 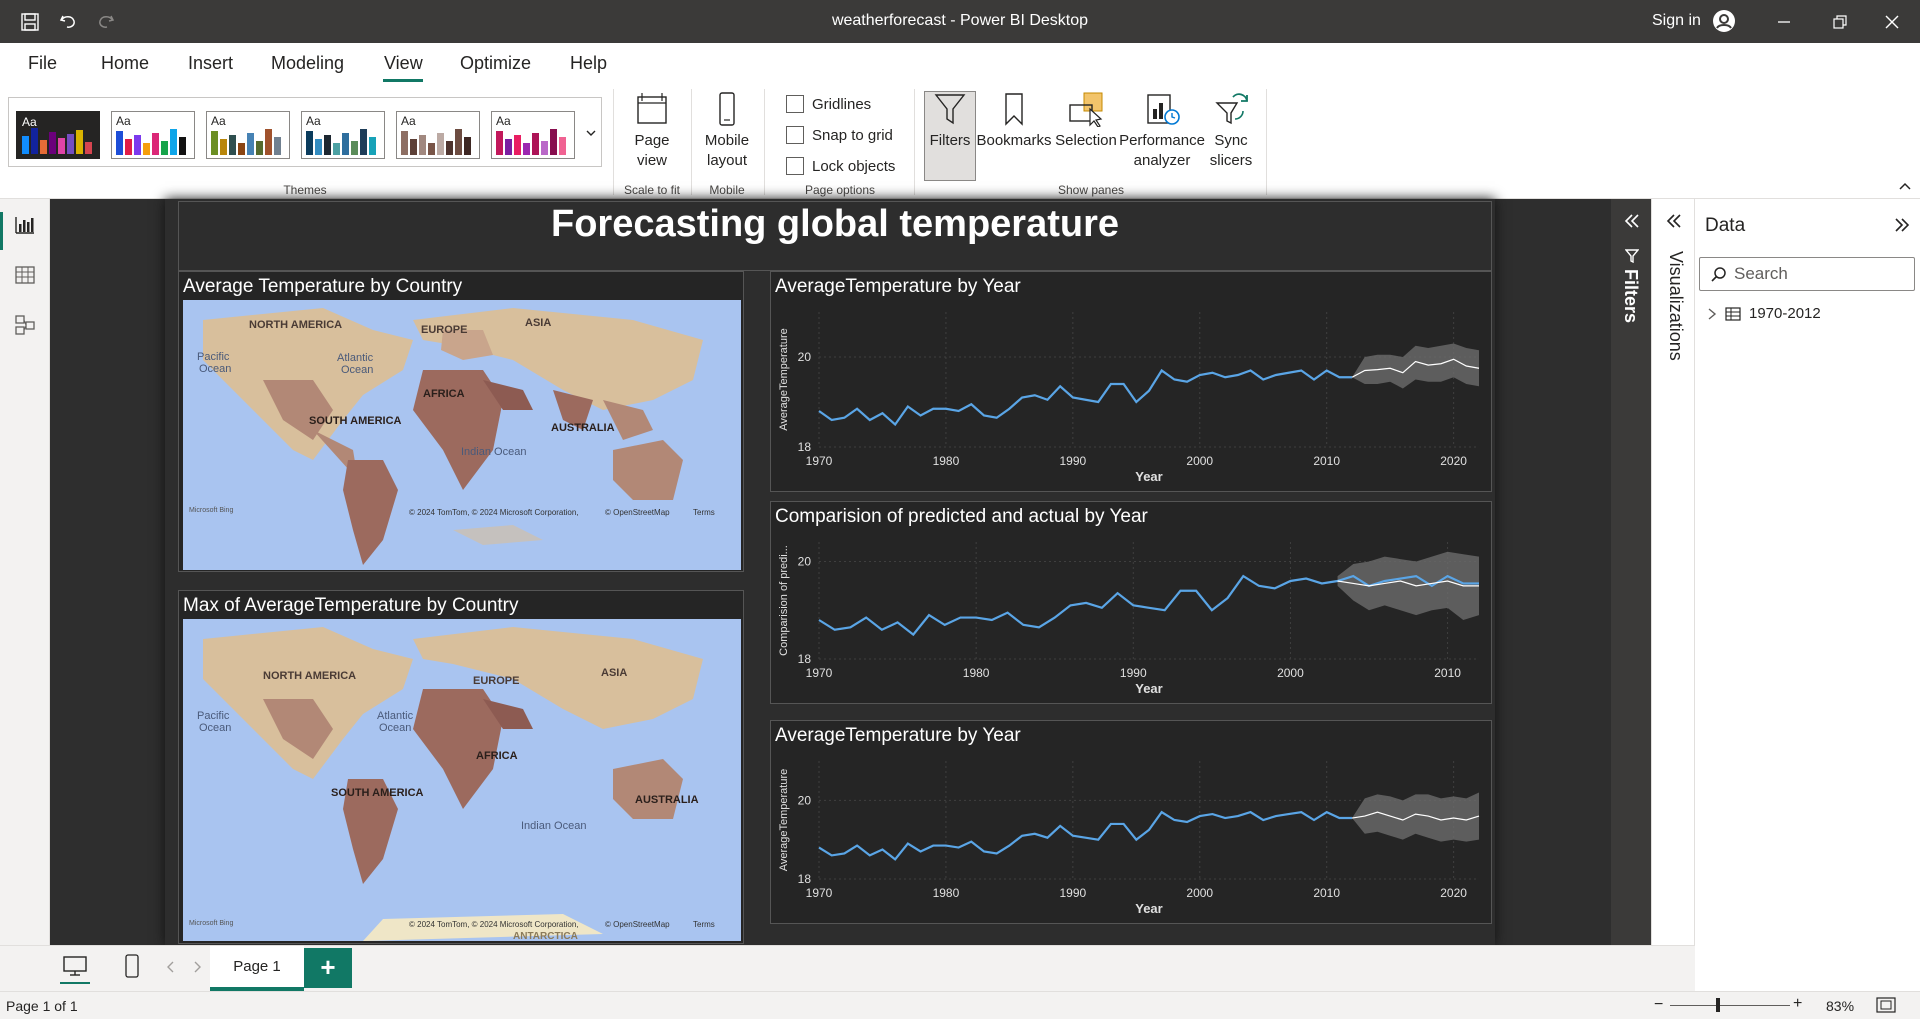 I want to click on data-pane: Data 1970-2012, so click(x=1807, y=609).